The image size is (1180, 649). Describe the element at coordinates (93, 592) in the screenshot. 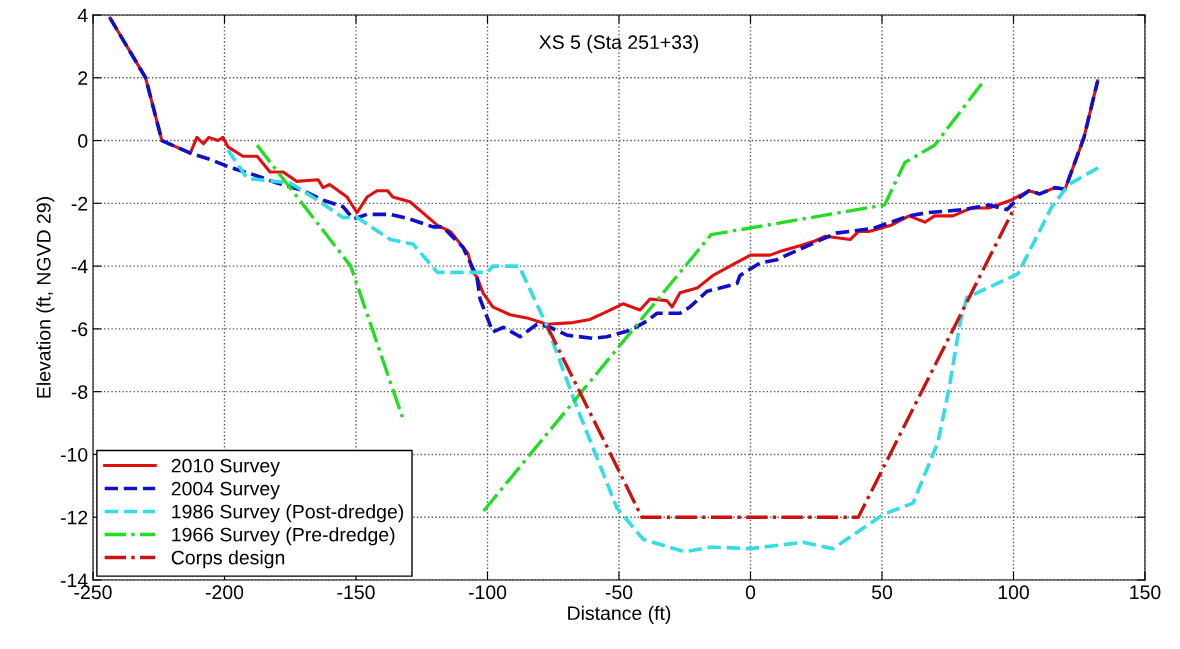

I see `x-tick-label: -250` at that location.